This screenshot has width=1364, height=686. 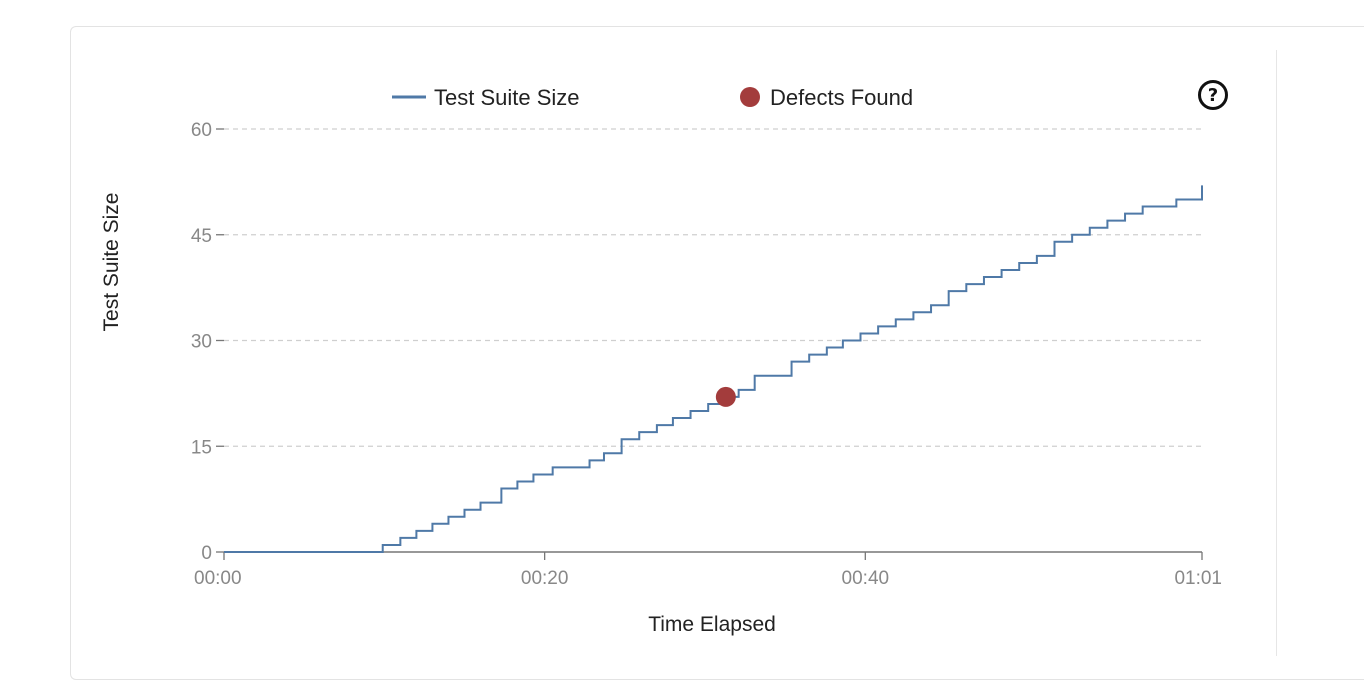 I want to click on help-icon: ?, so click(x=1213, y=95).